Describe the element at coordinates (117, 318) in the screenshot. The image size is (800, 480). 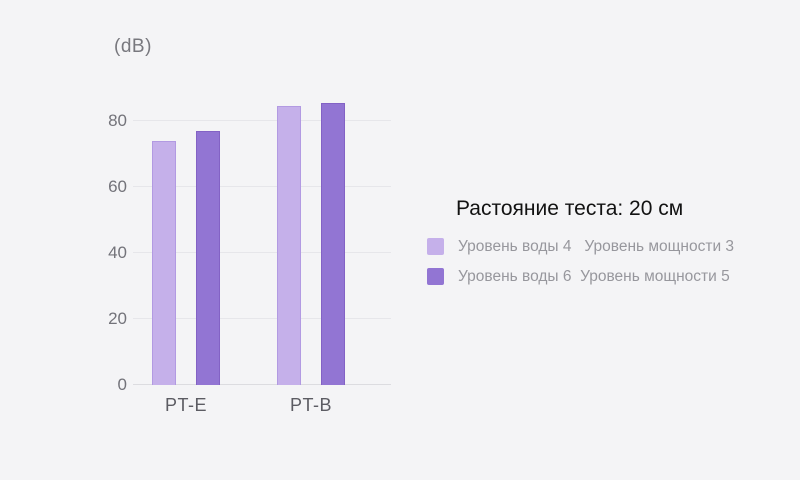
I see `y-tick-label-20: 20` at that location.